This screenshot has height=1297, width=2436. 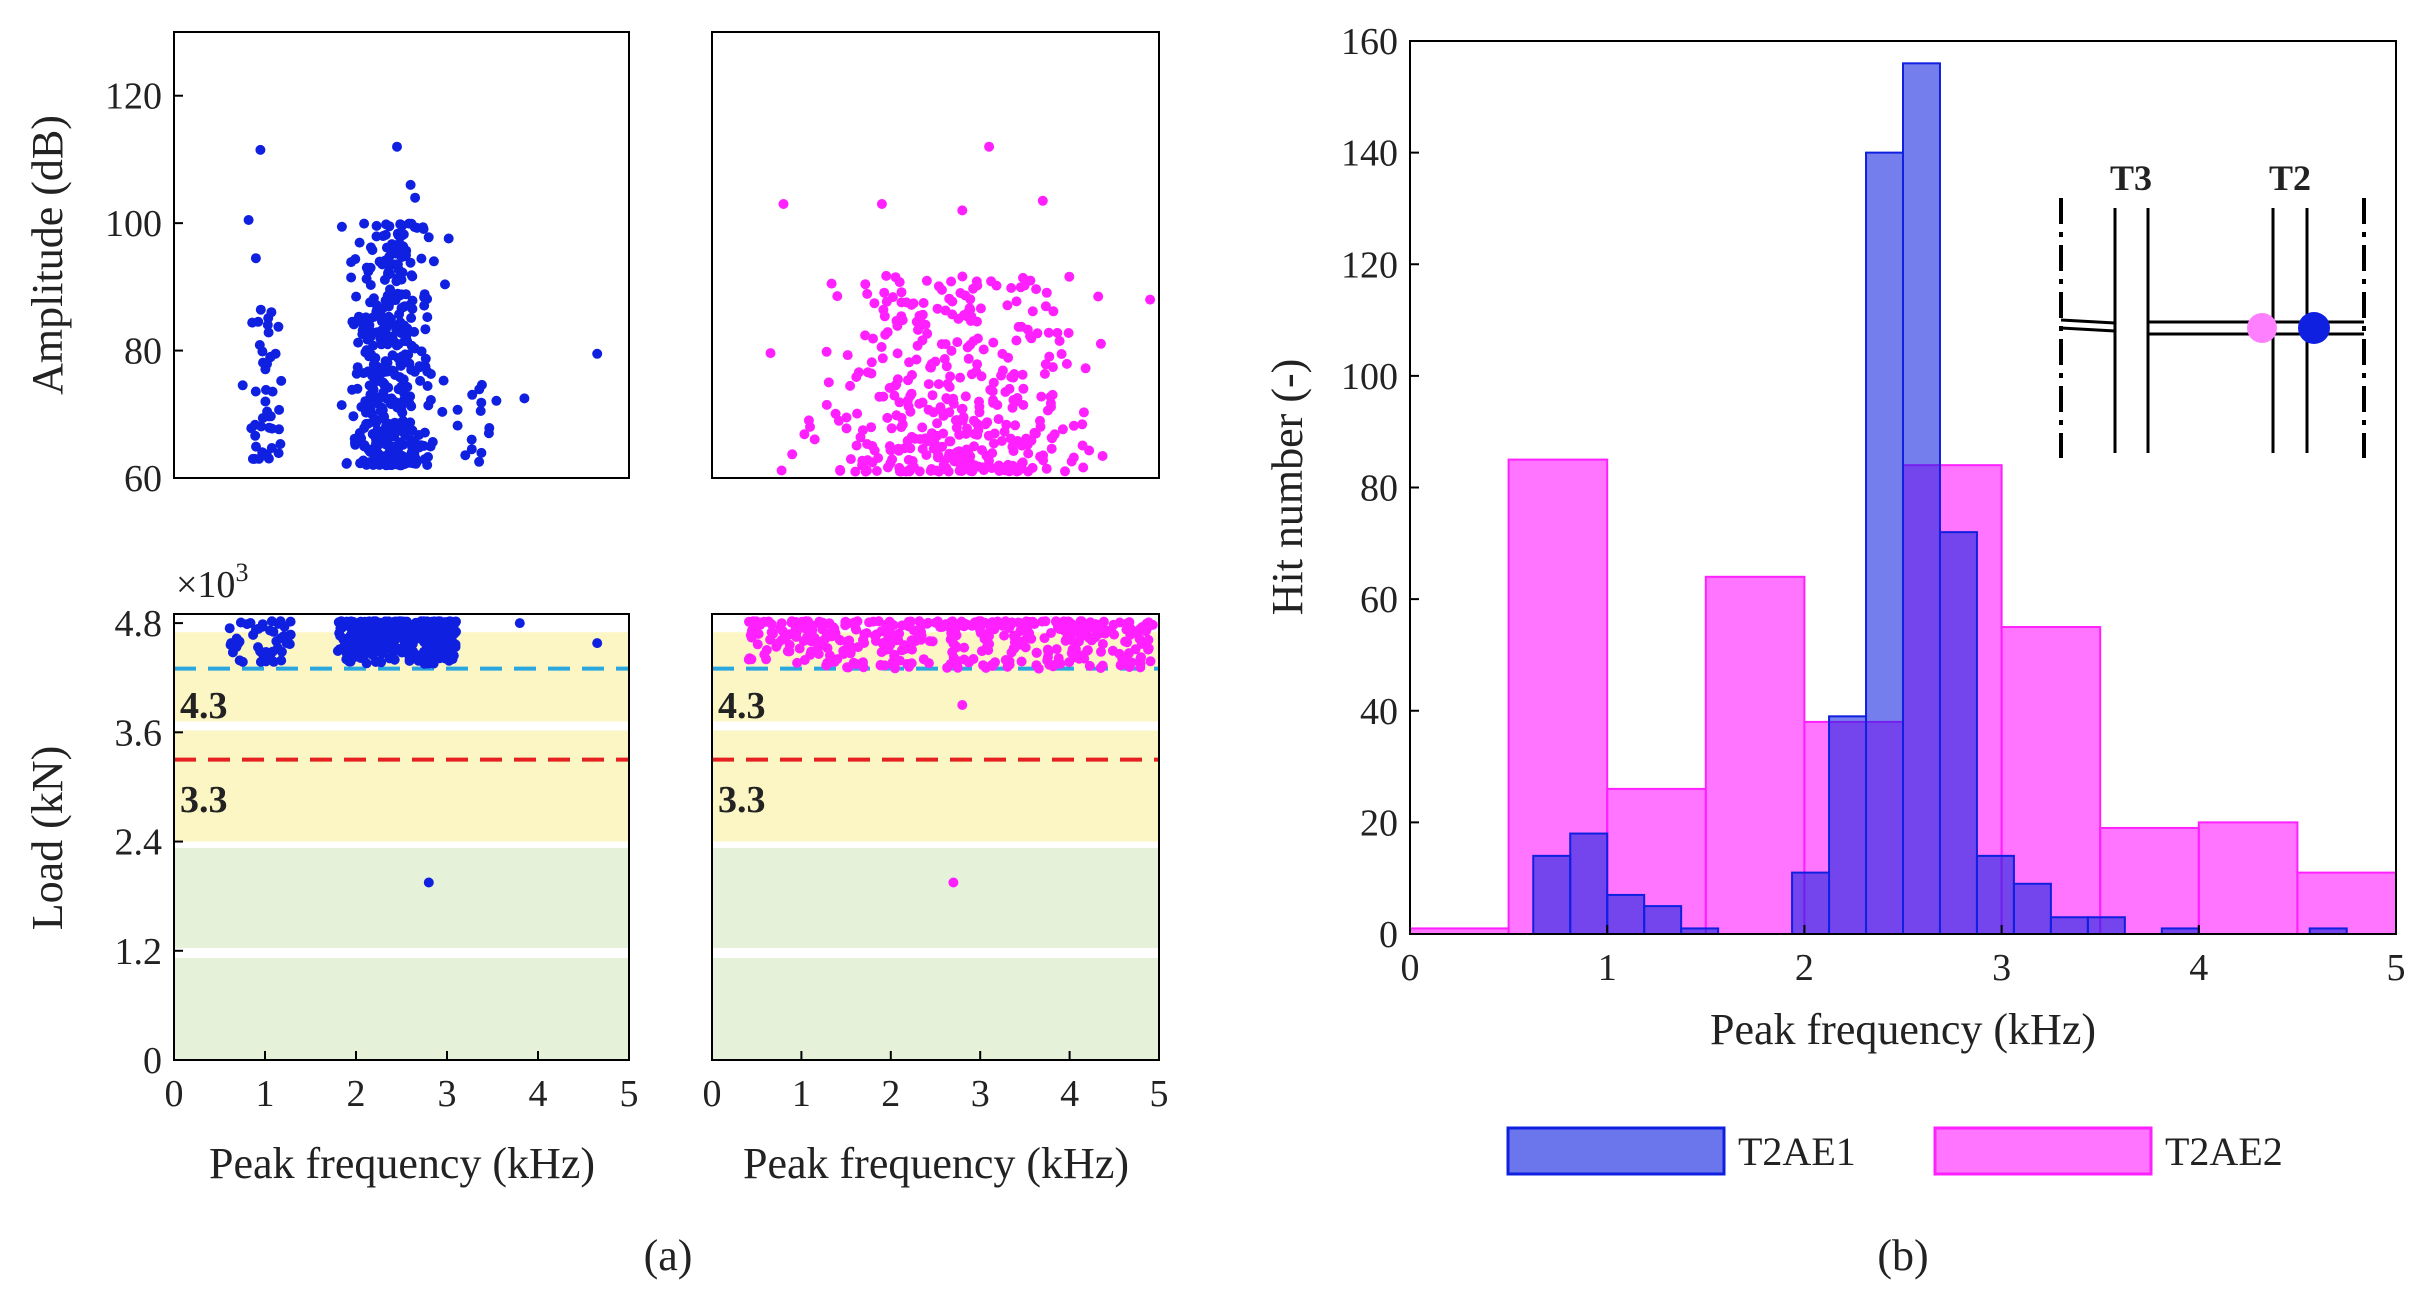 I want to click on amp-ylabel: Amplitude (dB), so click(x=47, y=255).